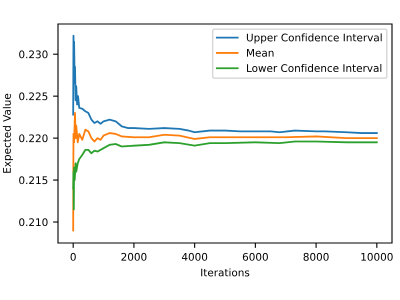 This screenshot has height=300, width=400. Describe the element at coordinates (255, 256) in the screenshot. I see `x-tick-label: 6000` at that location.